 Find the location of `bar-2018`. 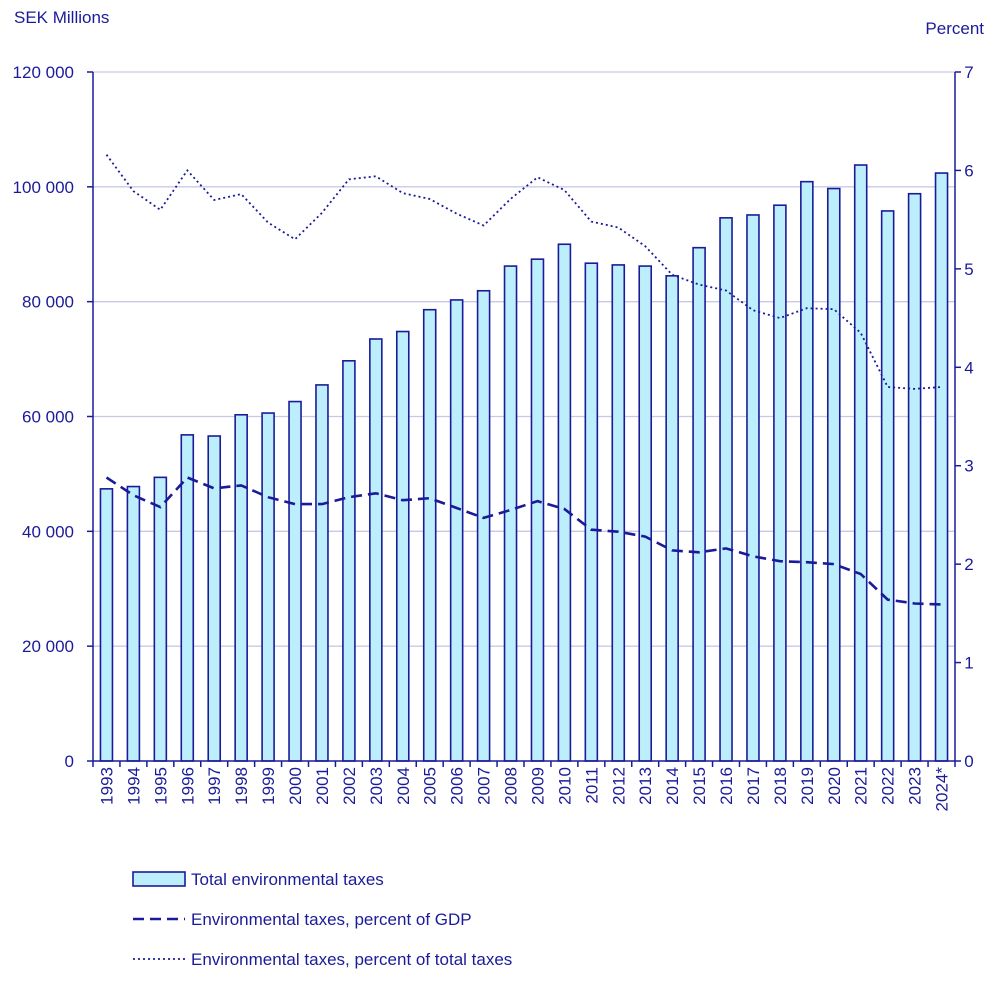

bar-2018 is located at coordinates (780, 483).